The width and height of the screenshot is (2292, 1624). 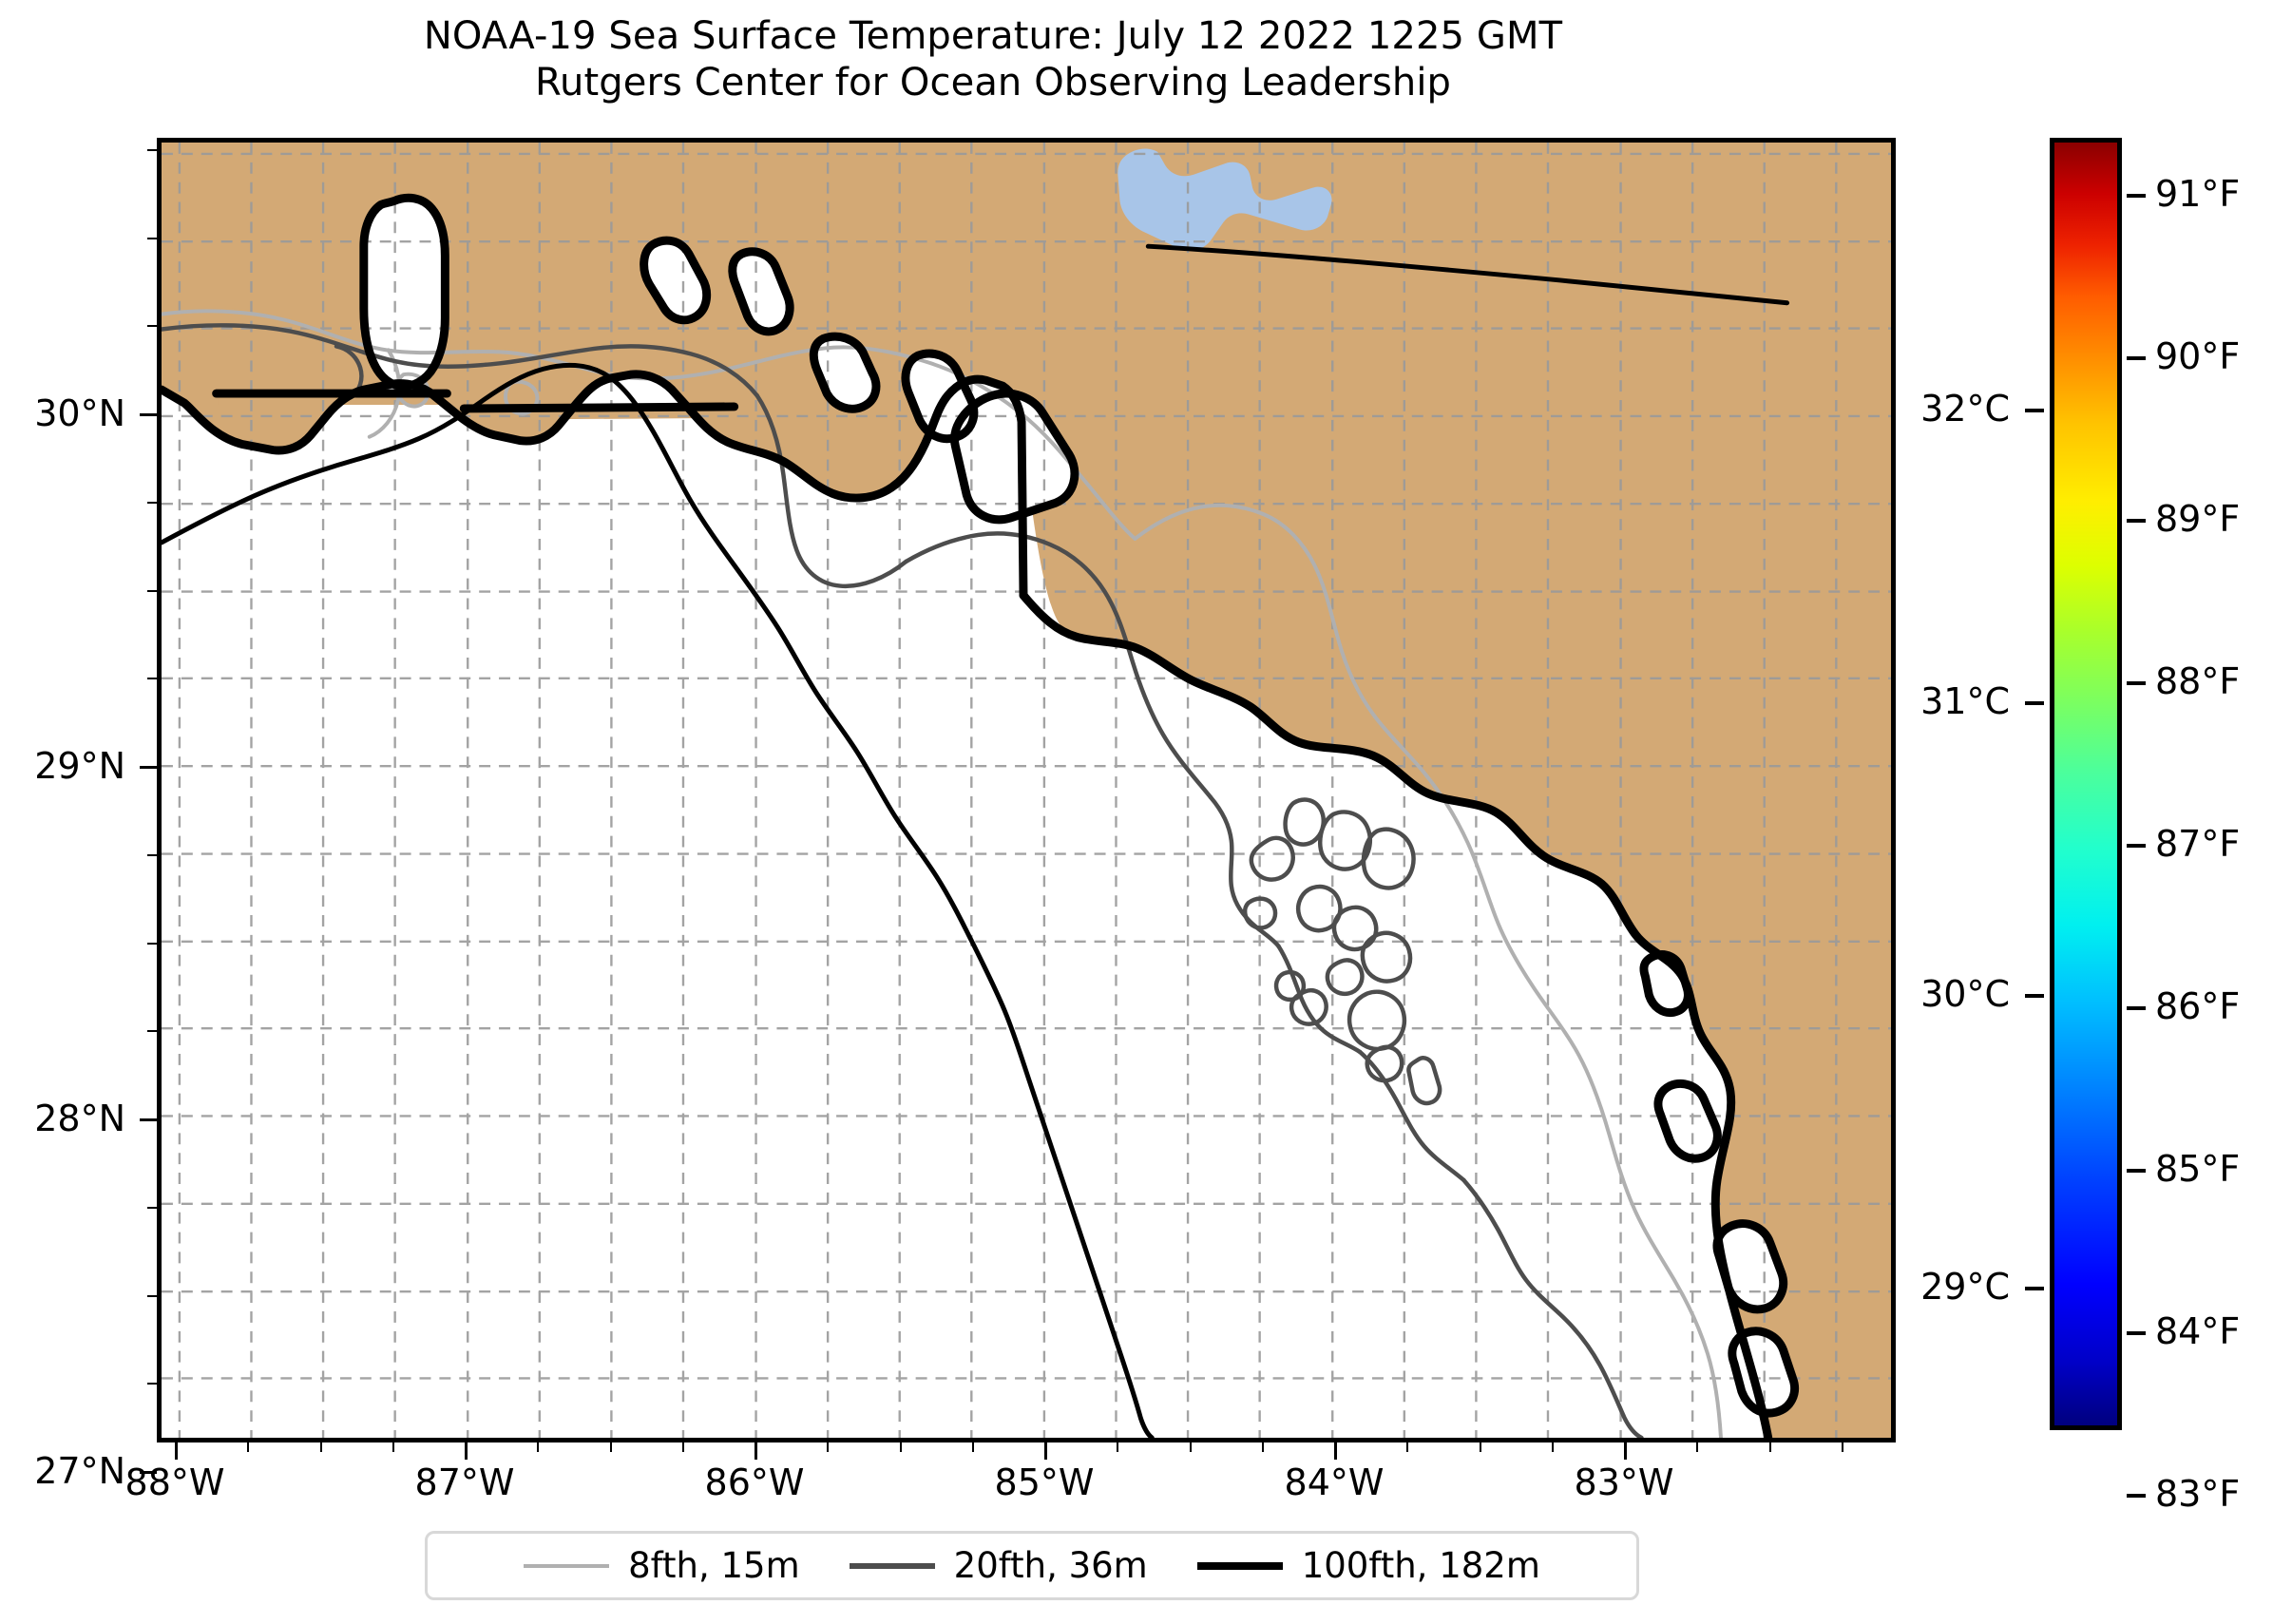 I want to click on lake-polygon, so click(x=1224, y=199).